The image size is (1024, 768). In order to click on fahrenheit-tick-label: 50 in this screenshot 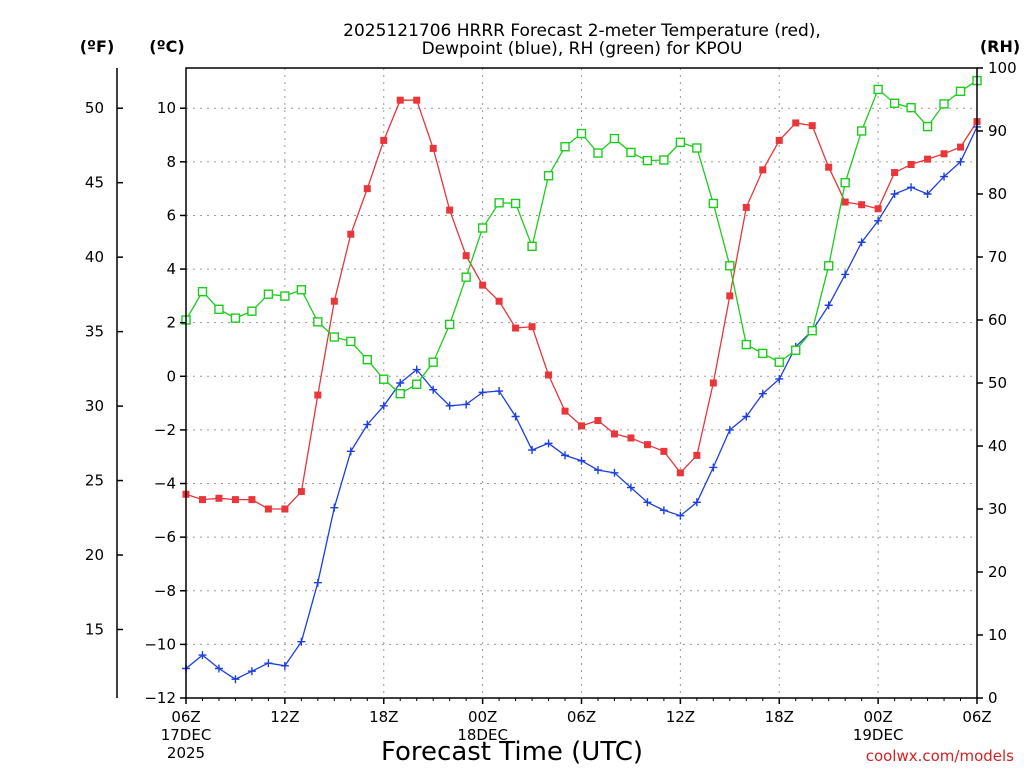, I will do `click(94, 108)`.